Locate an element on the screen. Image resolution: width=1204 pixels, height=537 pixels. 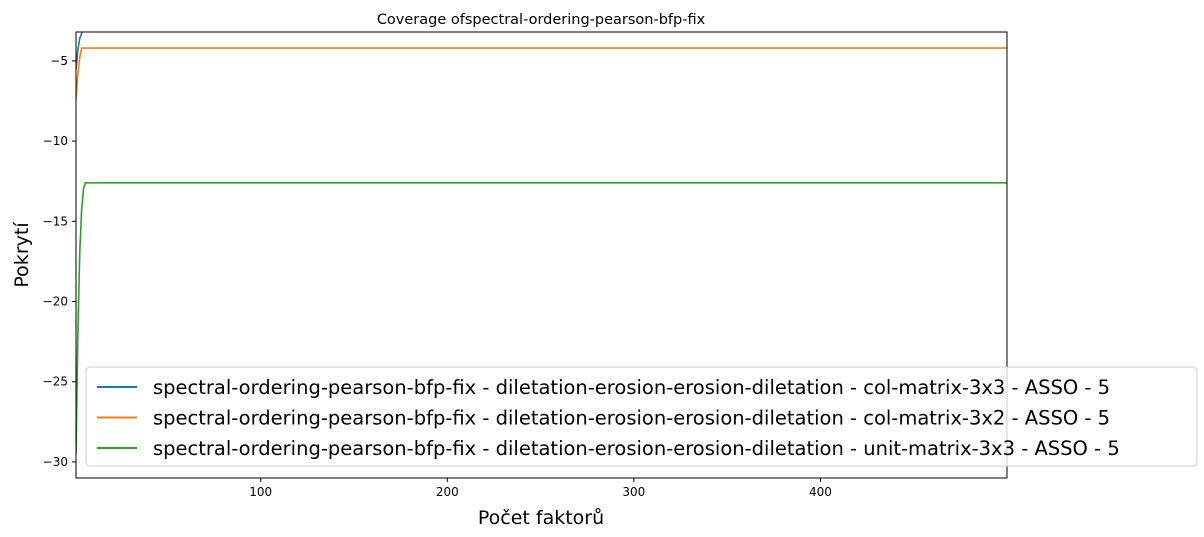
y-tick-label: −30 is located at coordinates (55, 462).